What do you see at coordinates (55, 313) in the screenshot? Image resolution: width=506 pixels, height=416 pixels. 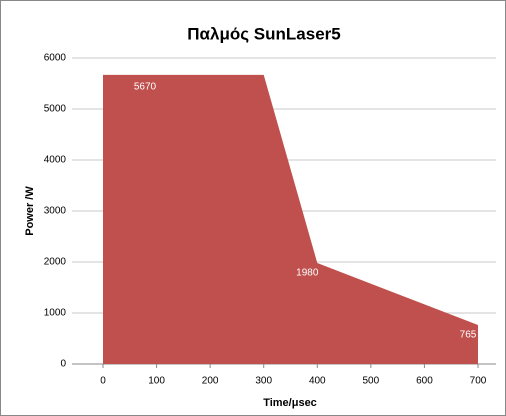 I see `y-tick-label: 1000` at bounding box center [55, 313].